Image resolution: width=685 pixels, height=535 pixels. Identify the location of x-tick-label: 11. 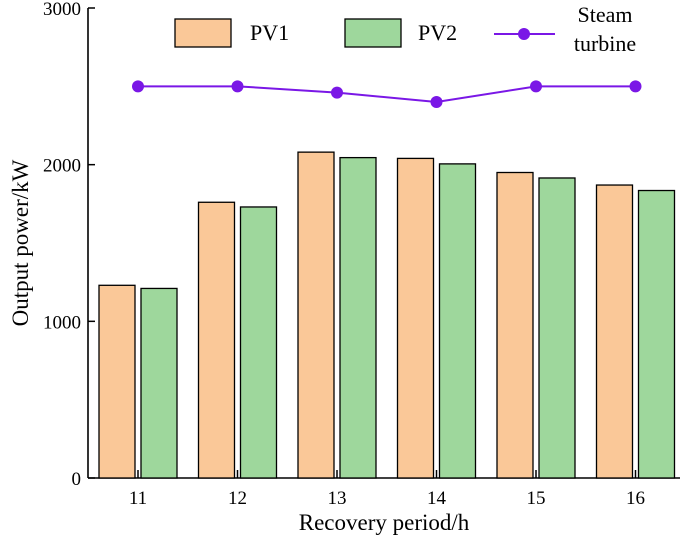
(138, 498).